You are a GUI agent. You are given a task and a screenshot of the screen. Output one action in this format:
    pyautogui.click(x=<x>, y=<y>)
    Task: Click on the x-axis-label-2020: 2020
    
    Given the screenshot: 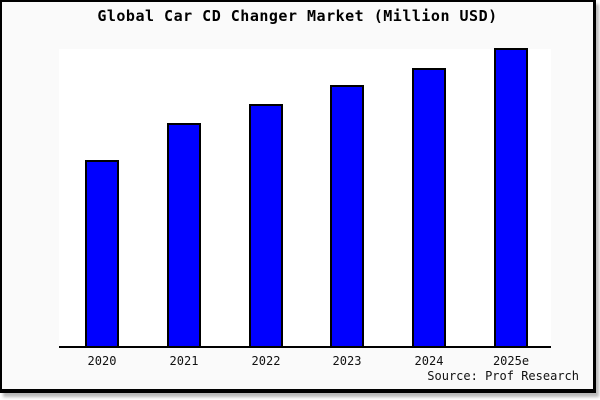 What is the action you would take?
    pyautogui.click(x=102, y=361)
    